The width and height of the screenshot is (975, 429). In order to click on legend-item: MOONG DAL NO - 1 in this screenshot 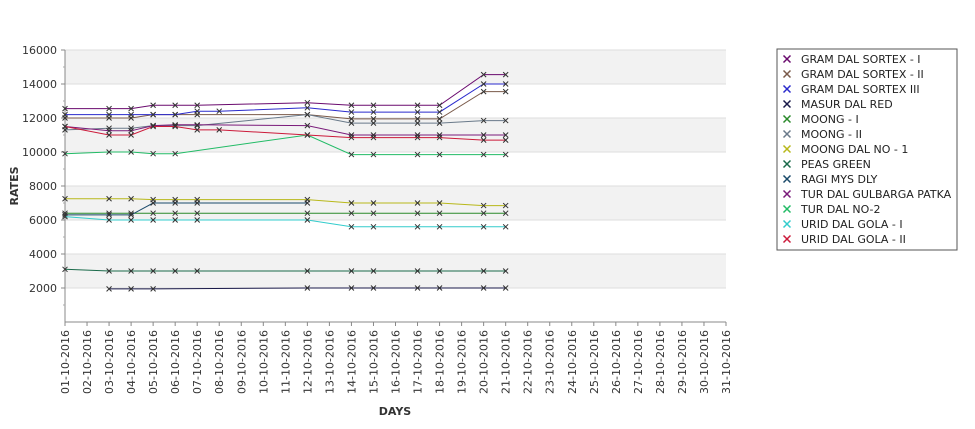, I will do `click(845, 149)`.